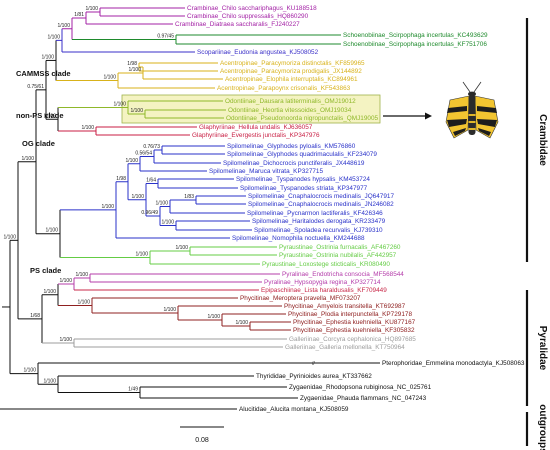  I want to click on scale-bar-label: 0.08, so click(202, 440).